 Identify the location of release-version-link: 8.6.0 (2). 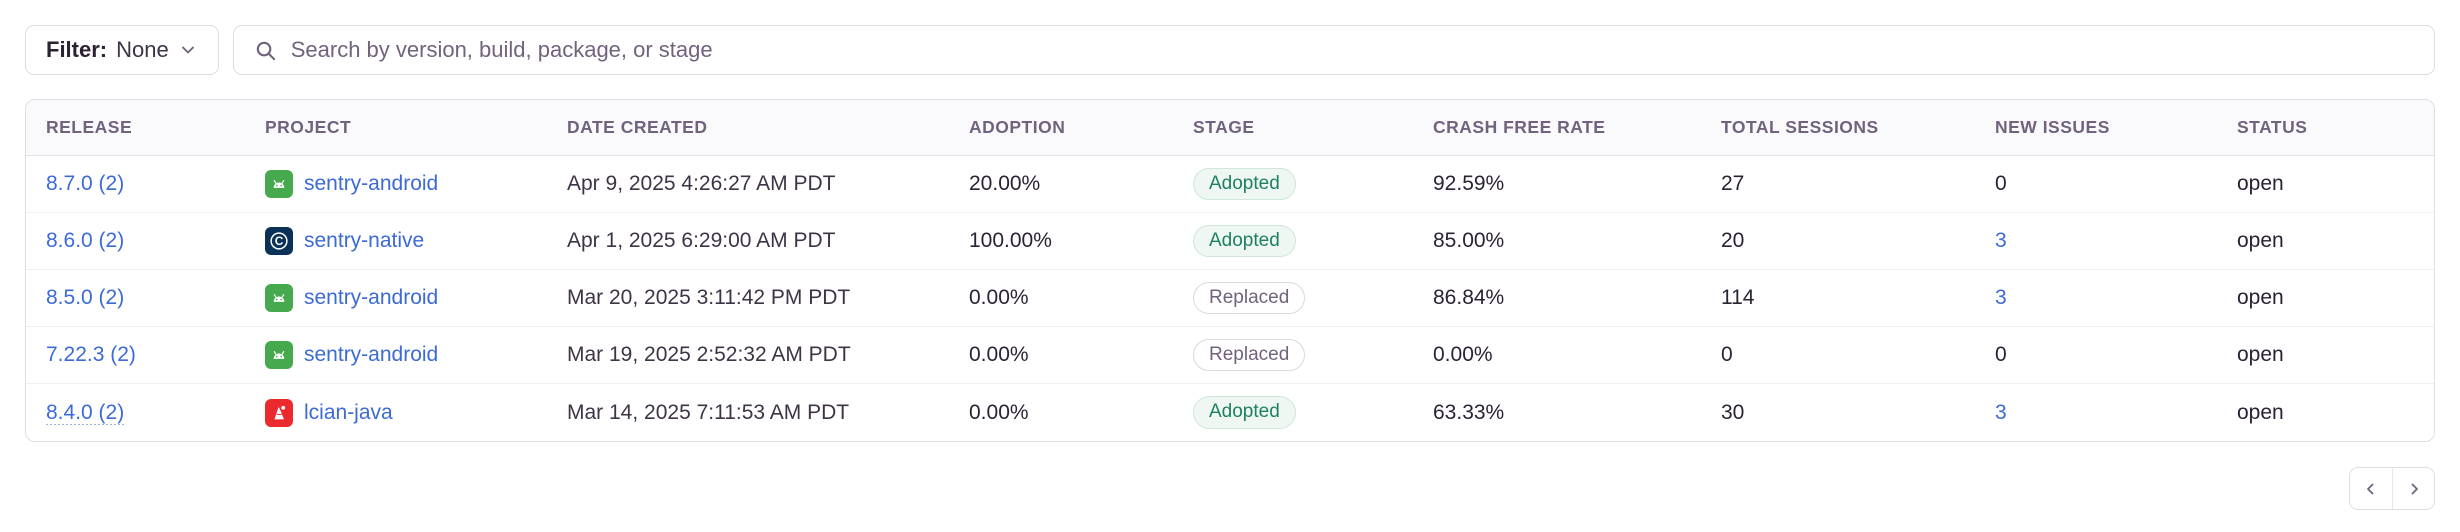
(85, 240).